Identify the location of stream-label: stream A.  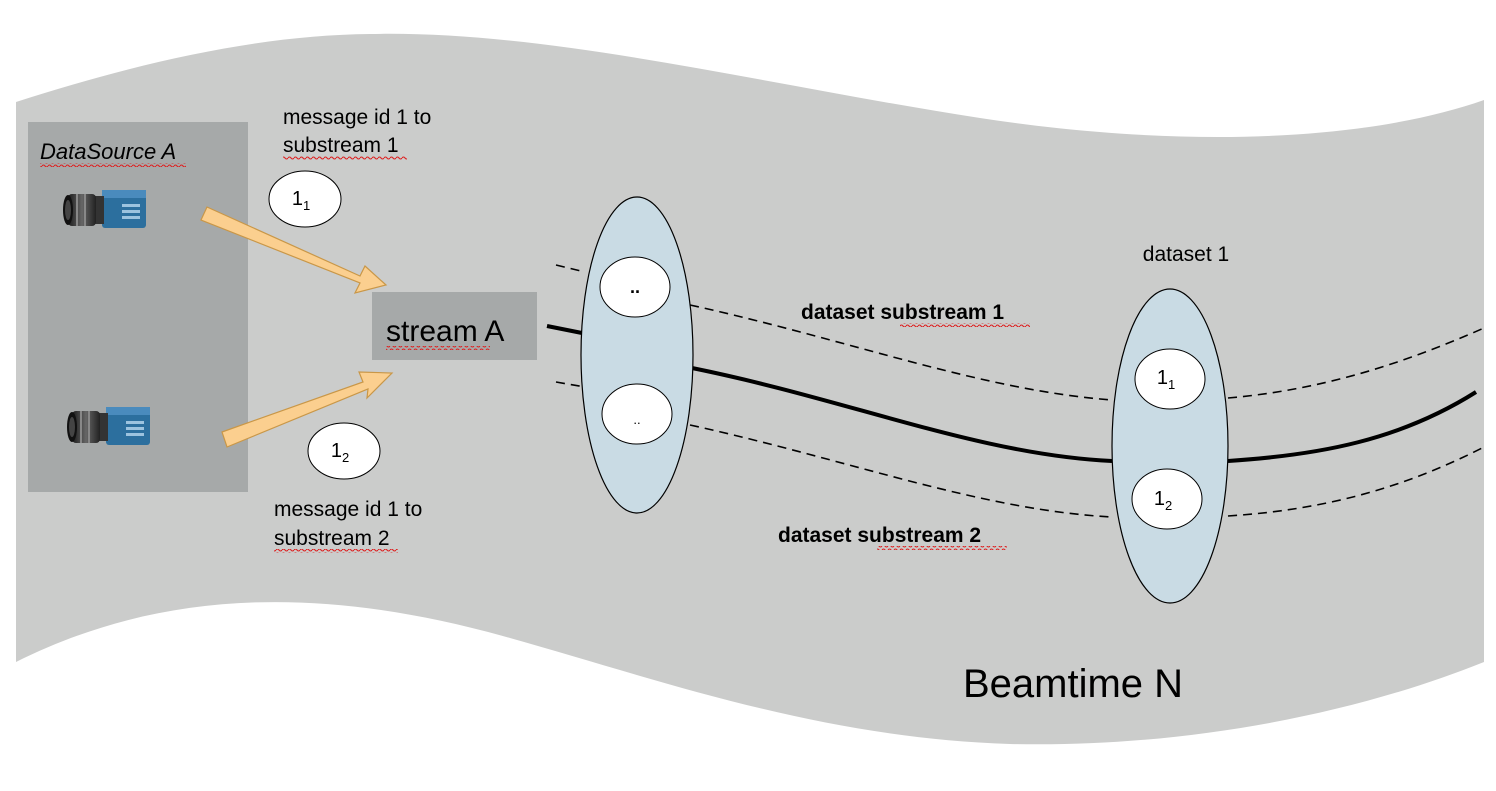
(445, 331).